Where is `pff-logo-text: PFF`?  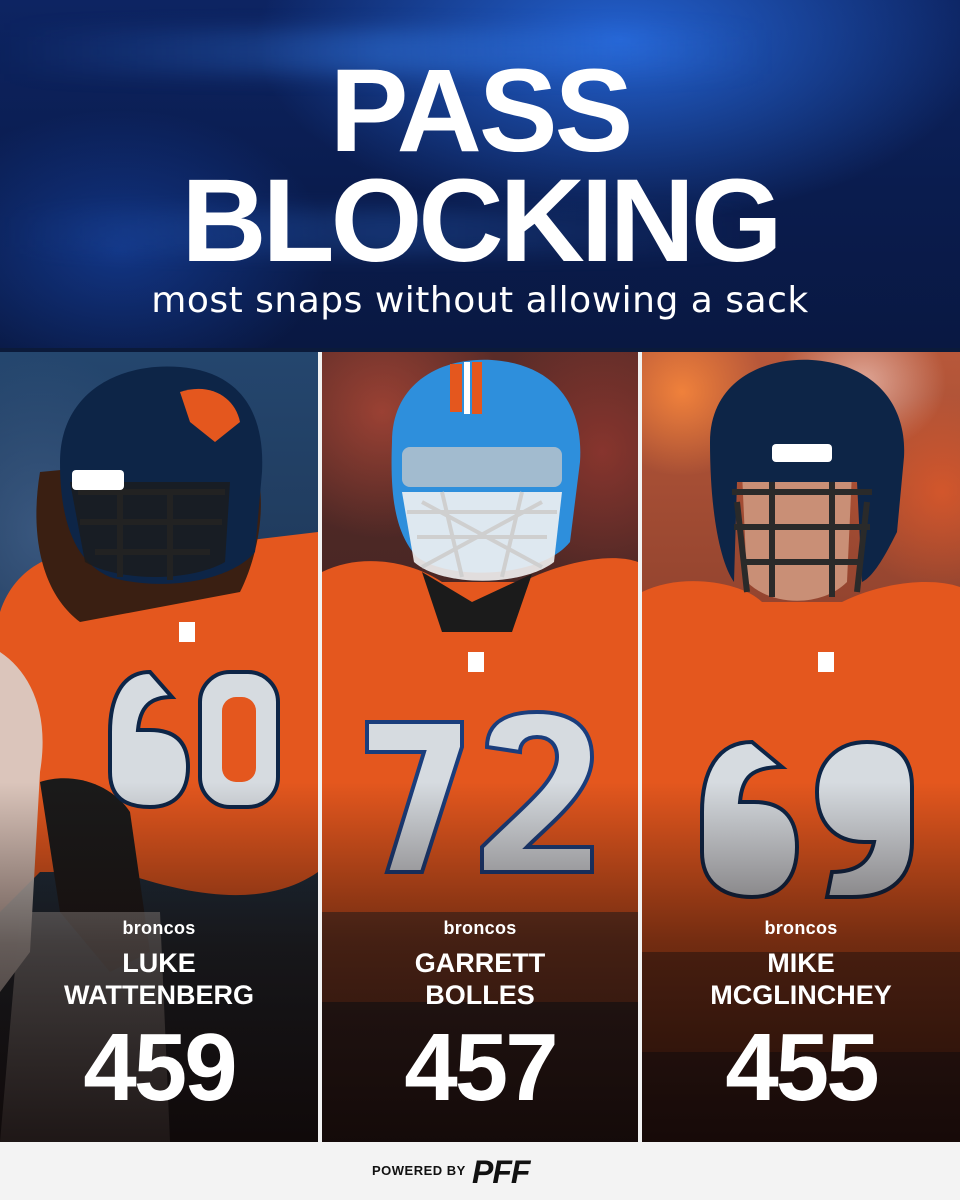 pff-logo-text: PFF is located at coordinates (502, 1171).